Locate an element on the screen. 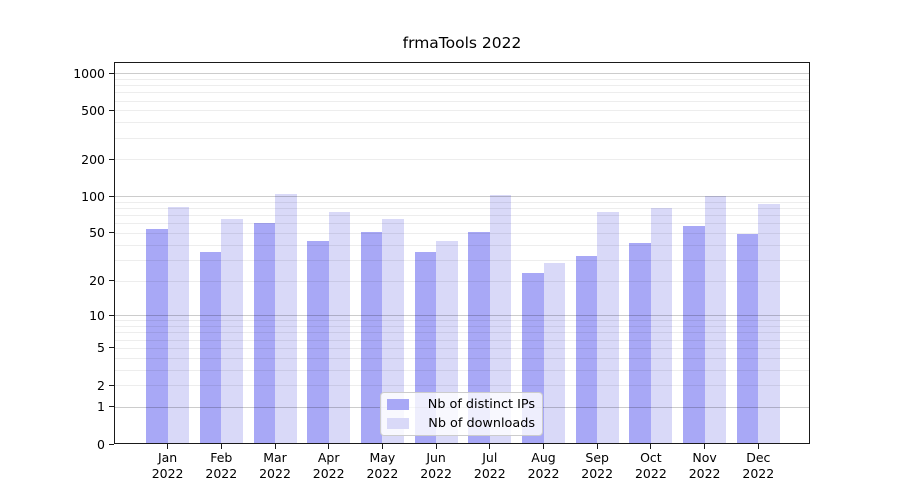 The width and height of the screenshot is (900, 500). legend-label-downloads: Nb of downloads is located at coordinates (481, 423).